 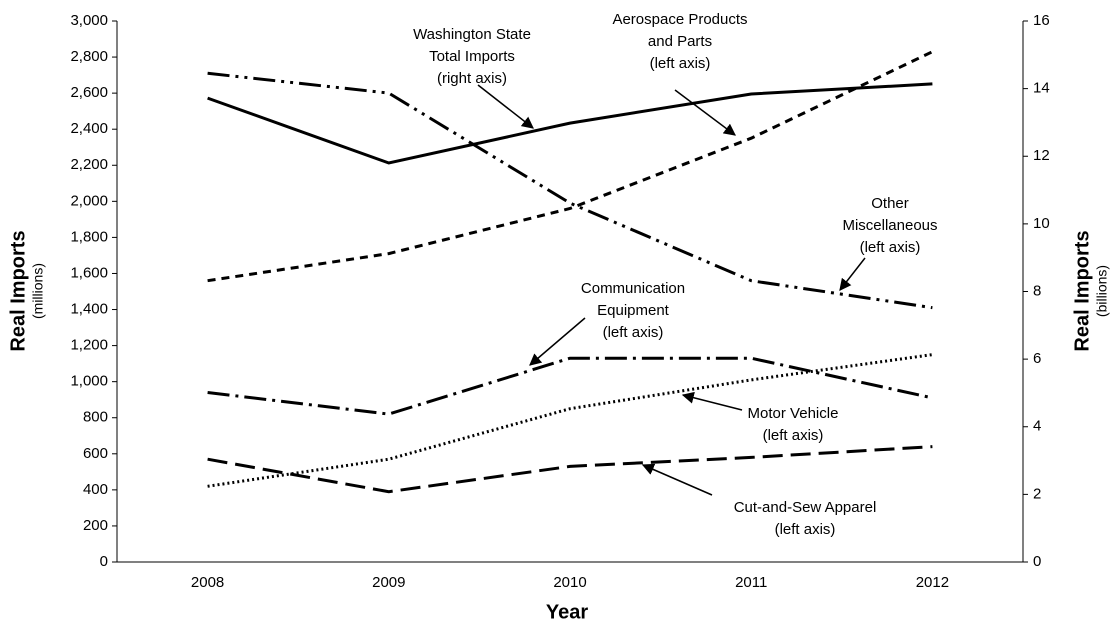 I want to click on y-tick-label: 600, so click(x=95, y=453).